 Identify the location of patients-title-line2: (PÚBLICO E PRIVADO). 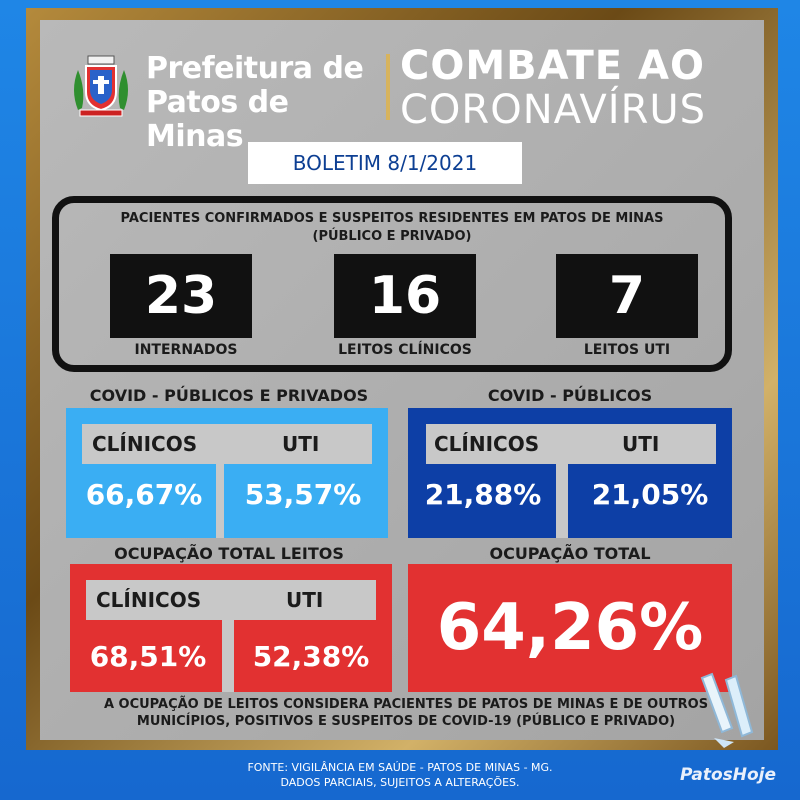
(392, 236).